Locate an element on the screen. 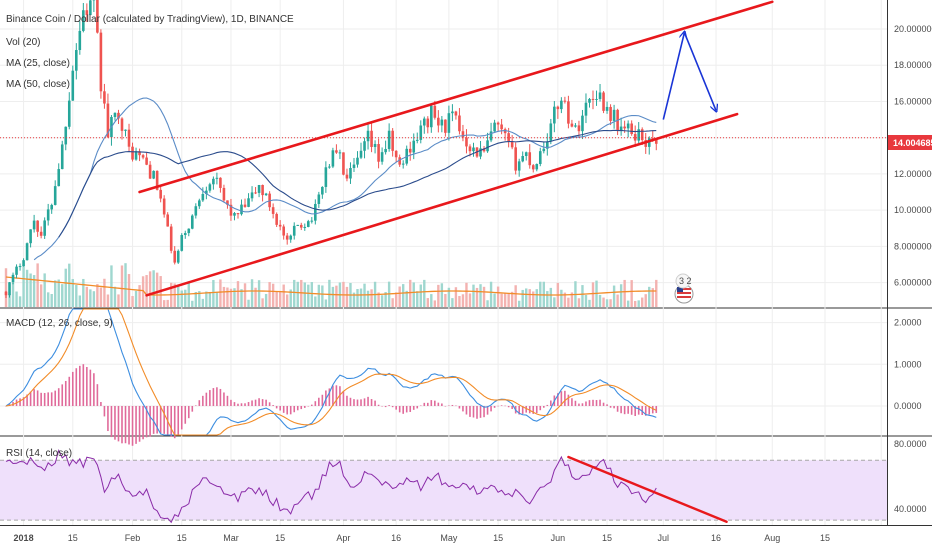 The width and height of the screenshot is (932, 550). us-flag-icon is located at coordinates (684, 294).